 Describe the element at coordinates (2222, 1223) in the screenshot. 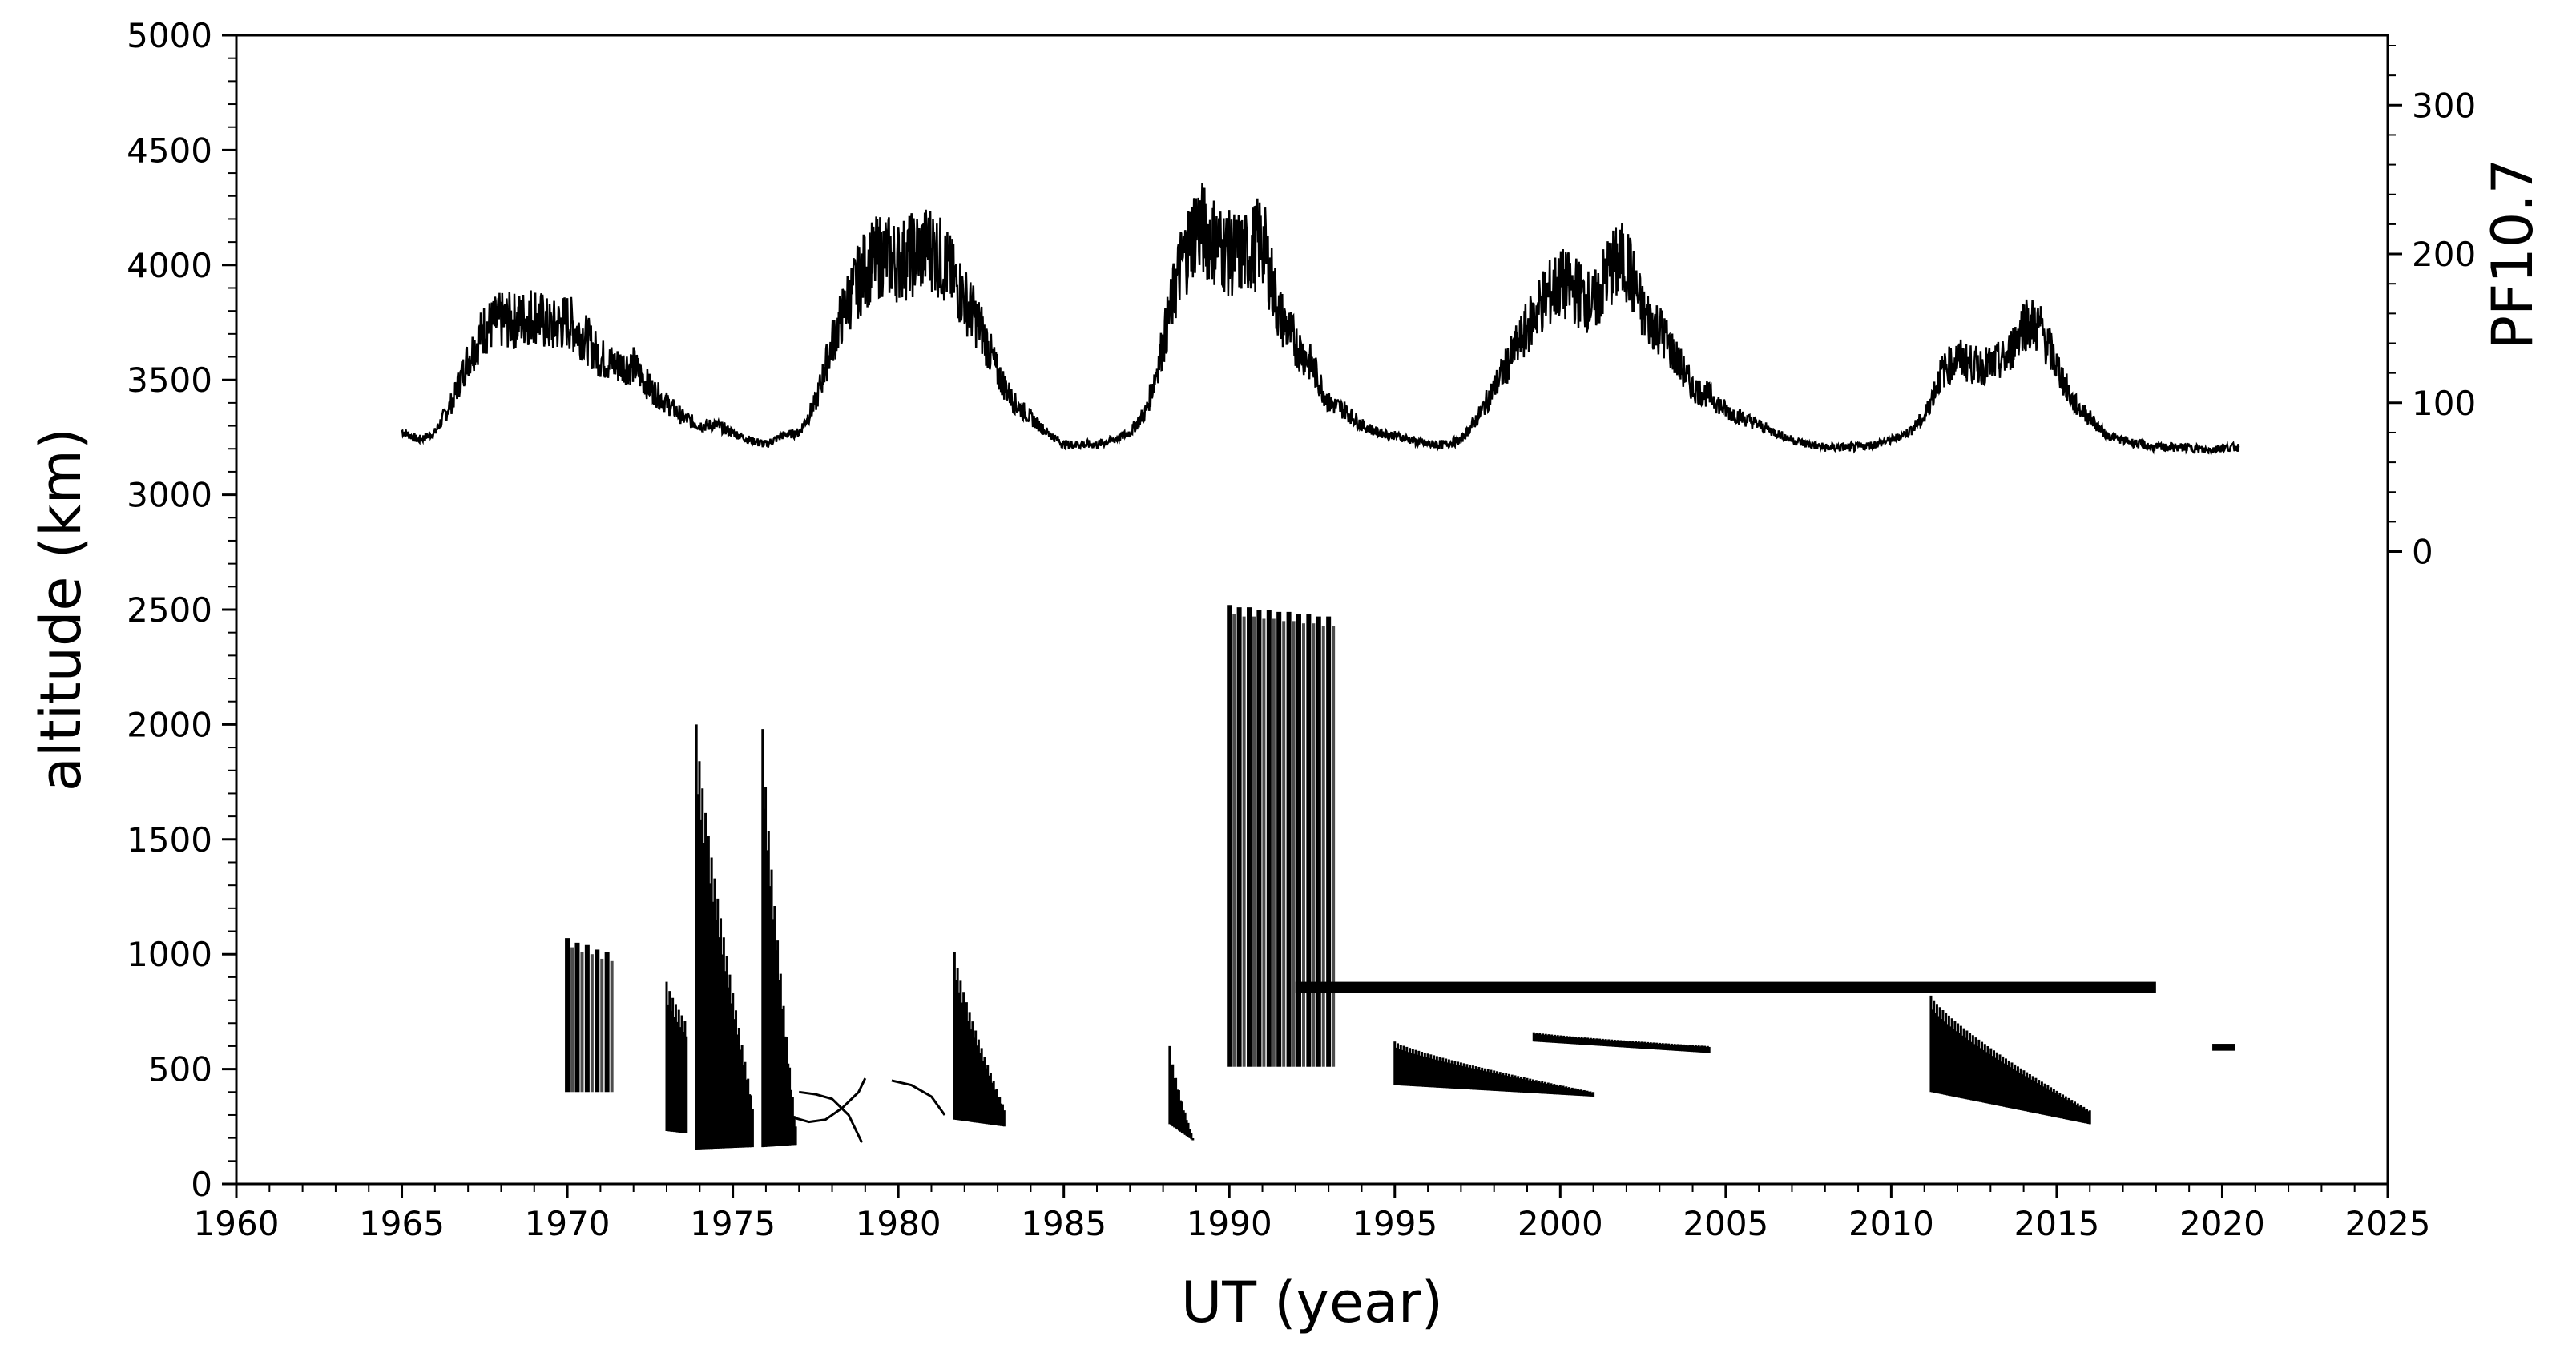

I see `x-tick-label: 2020` at that location.